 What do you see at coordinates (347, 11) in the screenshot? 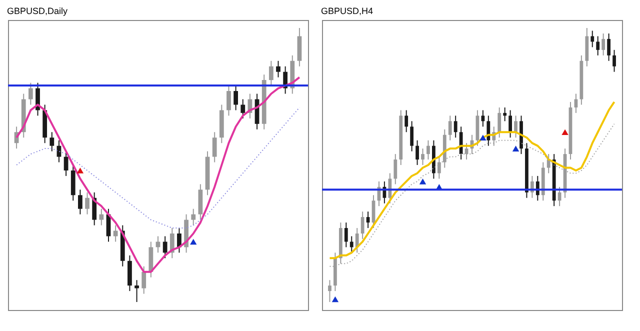
I see `chart-title: GBPUSD,H4` at bounding box center [347, 11].